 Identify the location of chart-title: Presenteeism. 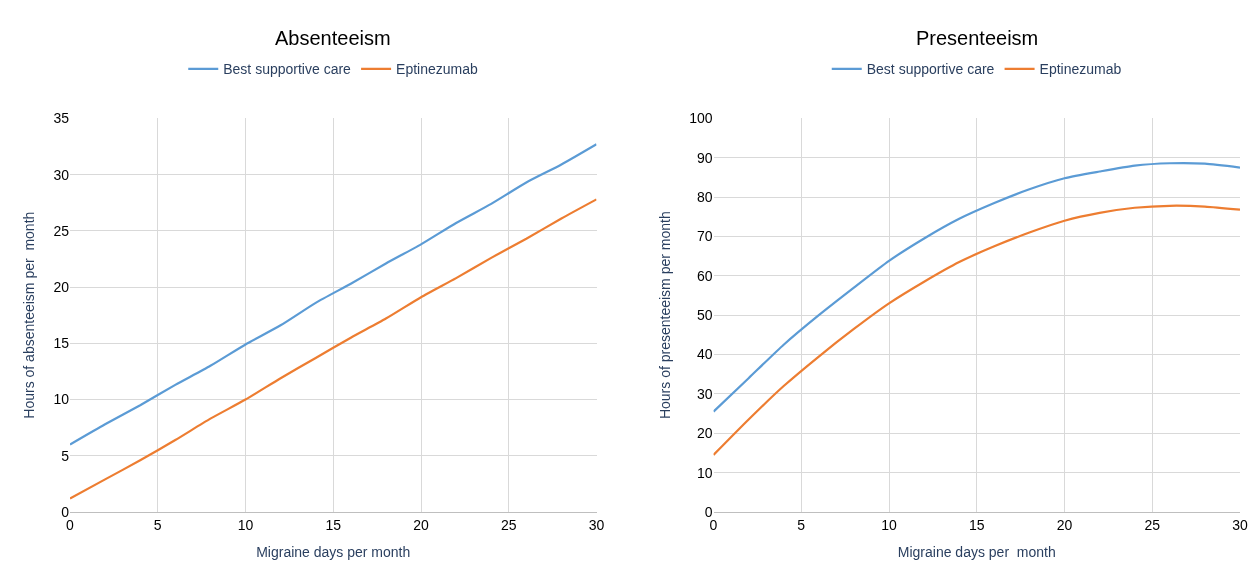
(977, 38).